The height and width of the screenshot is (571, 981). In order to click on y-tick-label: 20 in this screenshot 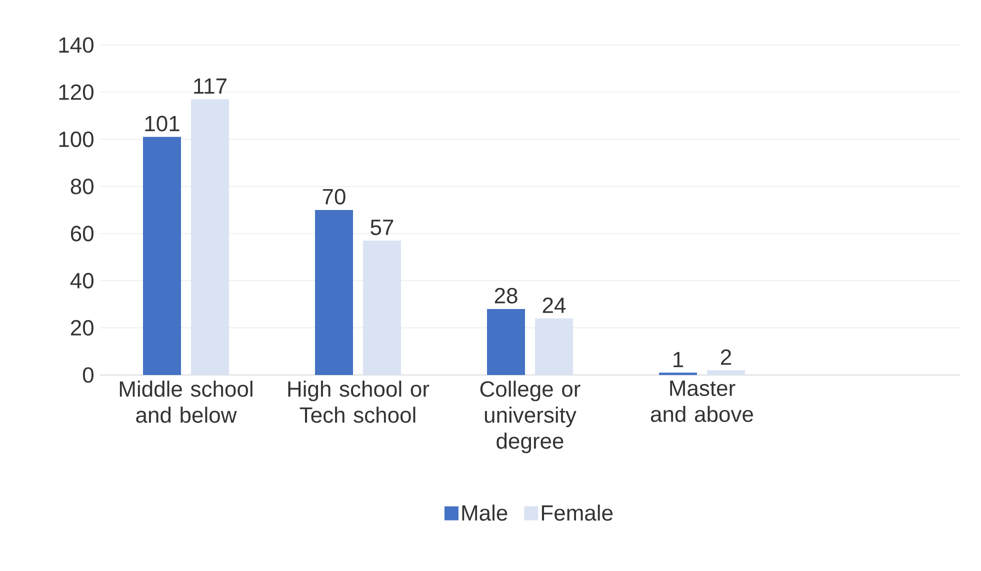, I will do `click(82, 328)`.